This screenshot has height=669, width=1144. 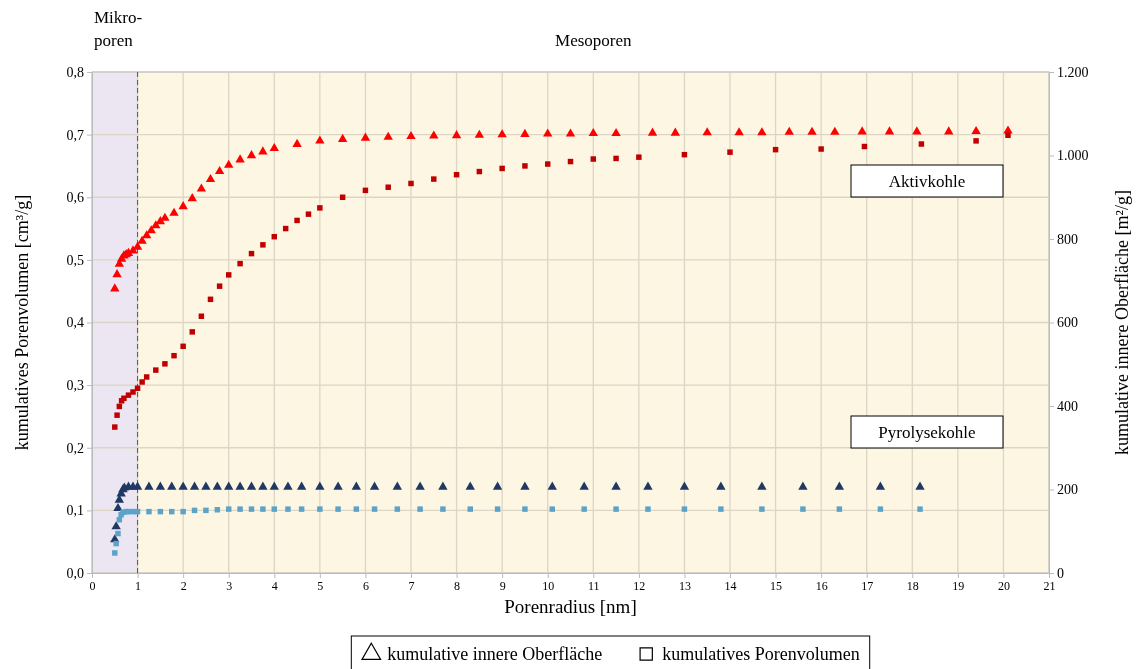 What do you see at coordinates (183, 585) in the screenshot?
I see `x-tick-label: 2` at bounding box center [183, 585].